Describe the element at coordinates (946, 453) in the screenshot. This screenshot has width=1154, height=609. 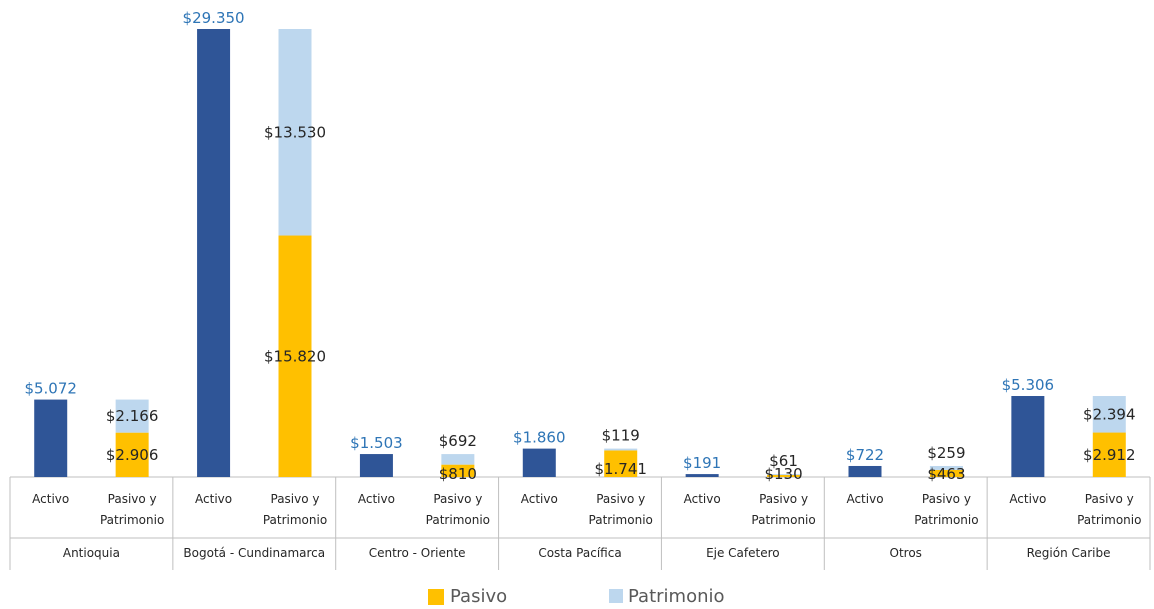
I see `data-label-patrimonio: $259` at that location.